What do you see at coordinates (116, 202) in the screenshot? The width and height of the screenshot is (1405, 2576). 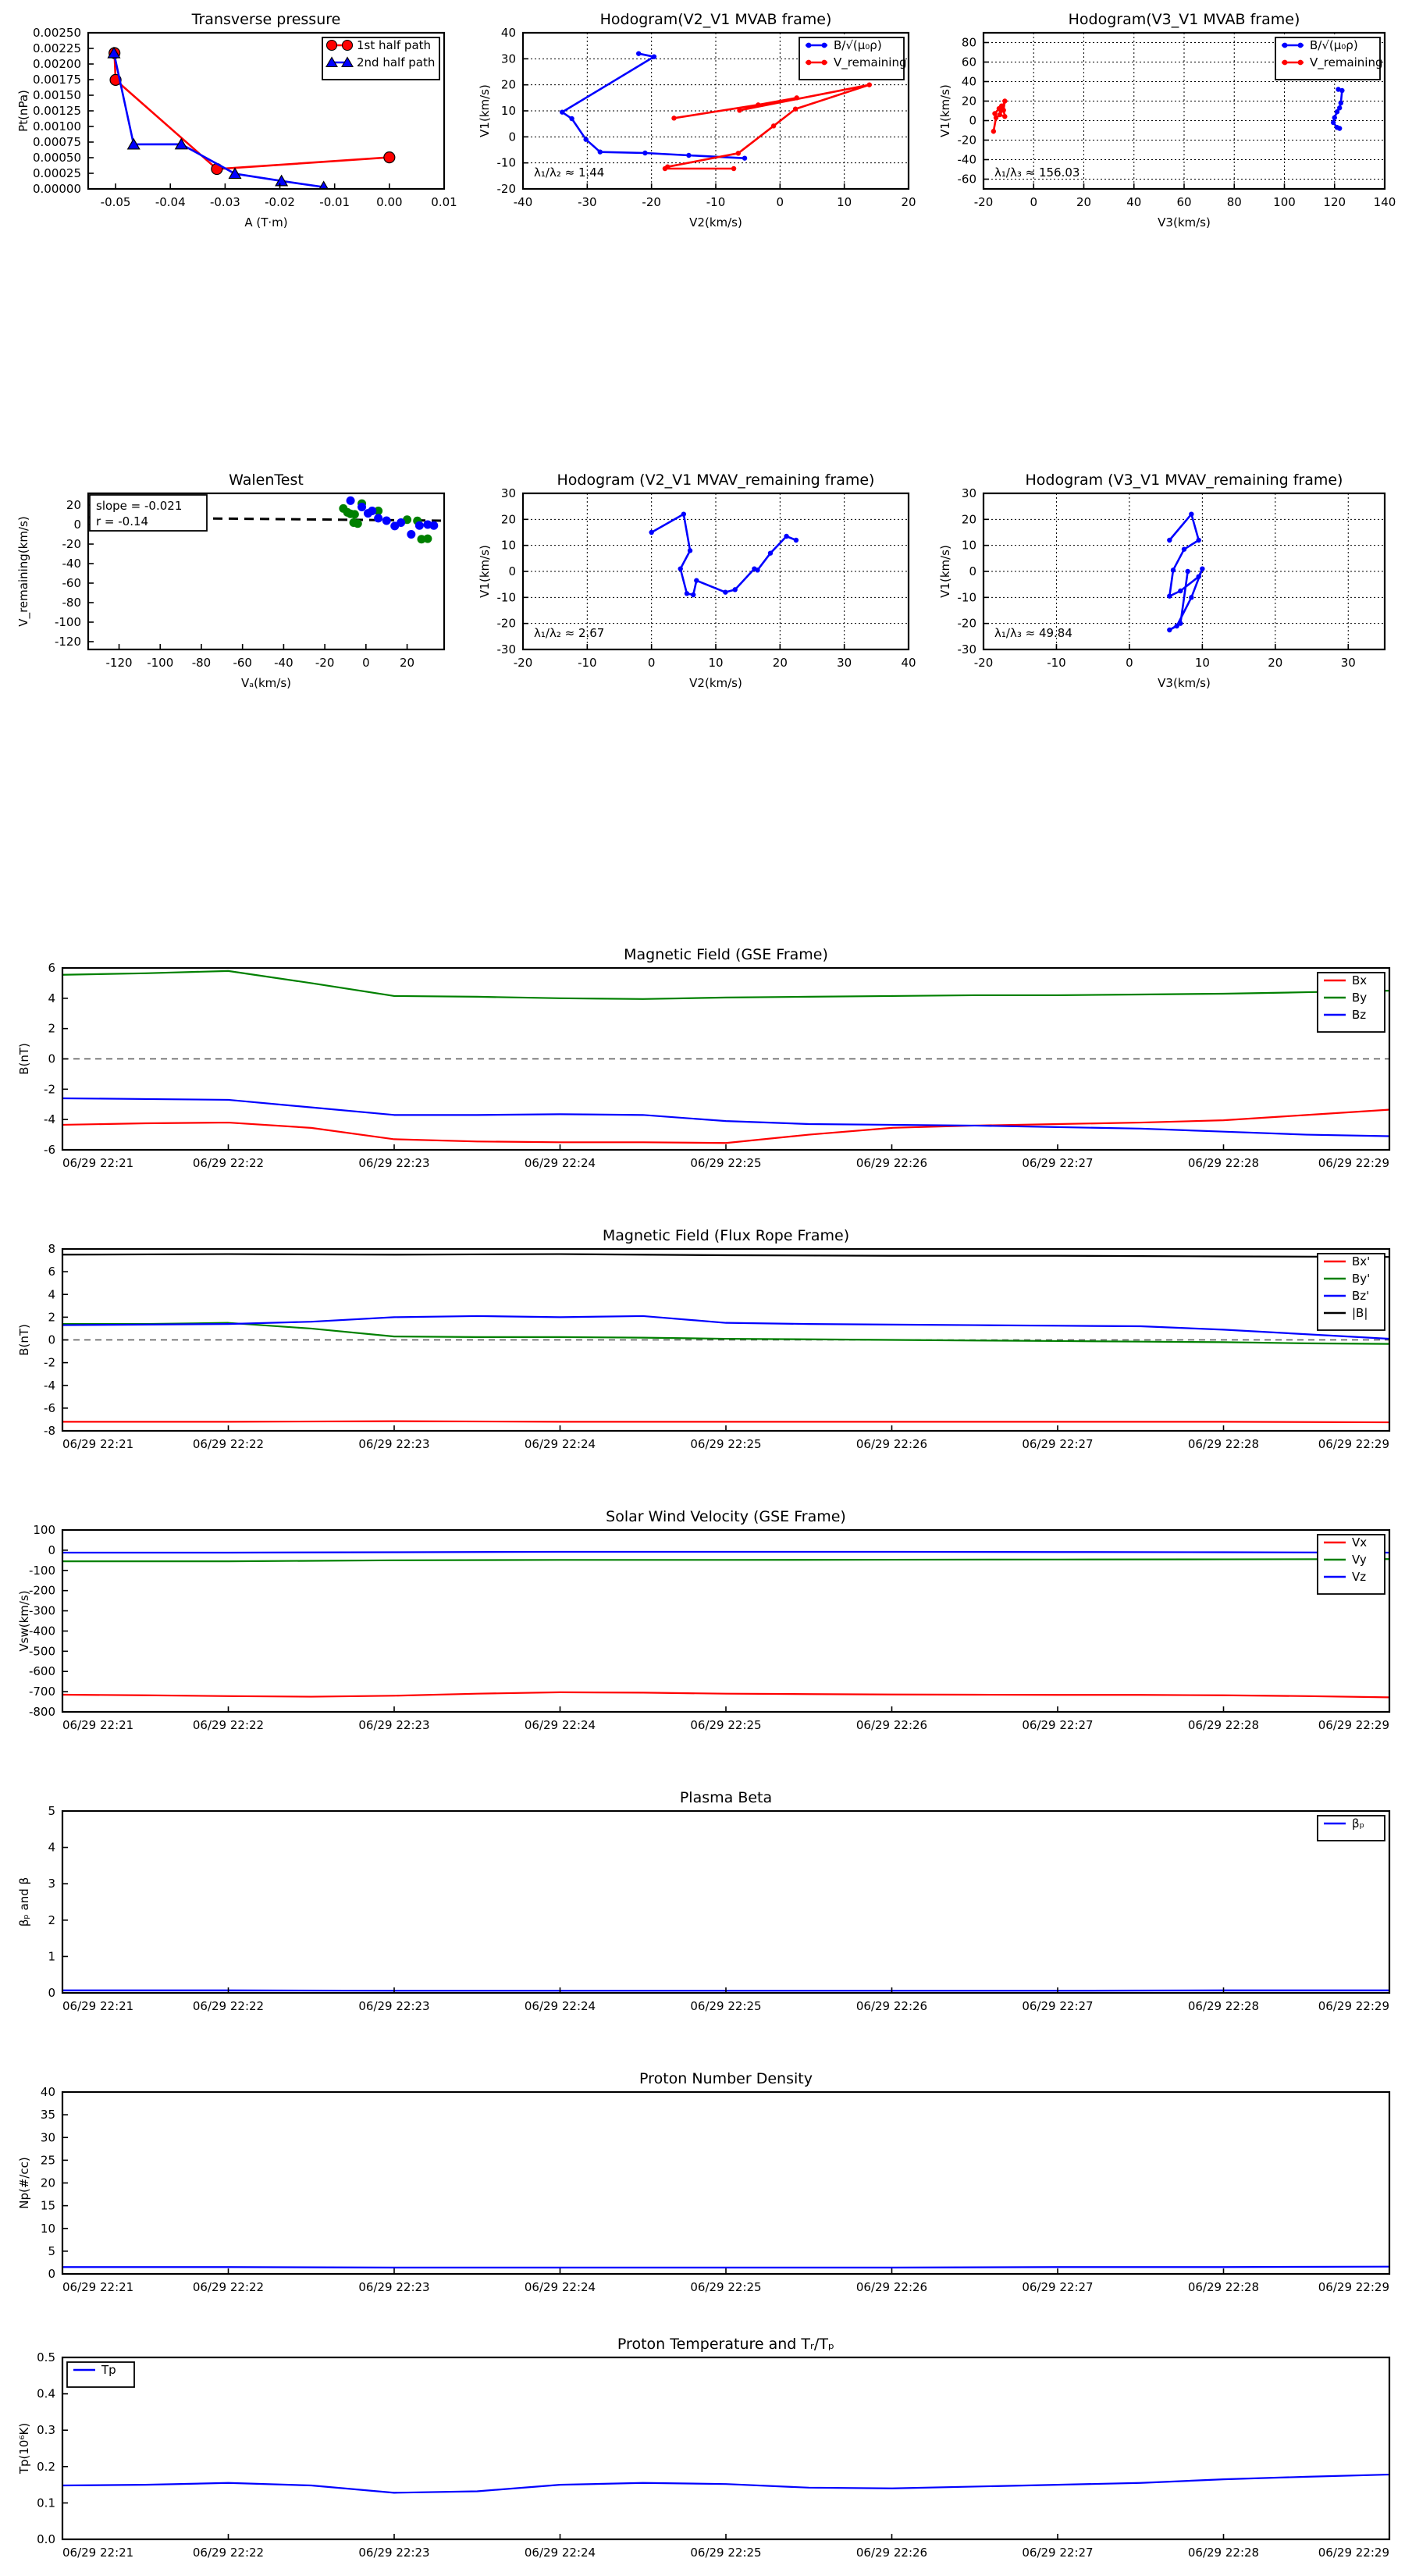 I see `x-tick-label: -0.05` at bounding box center [116, 202].